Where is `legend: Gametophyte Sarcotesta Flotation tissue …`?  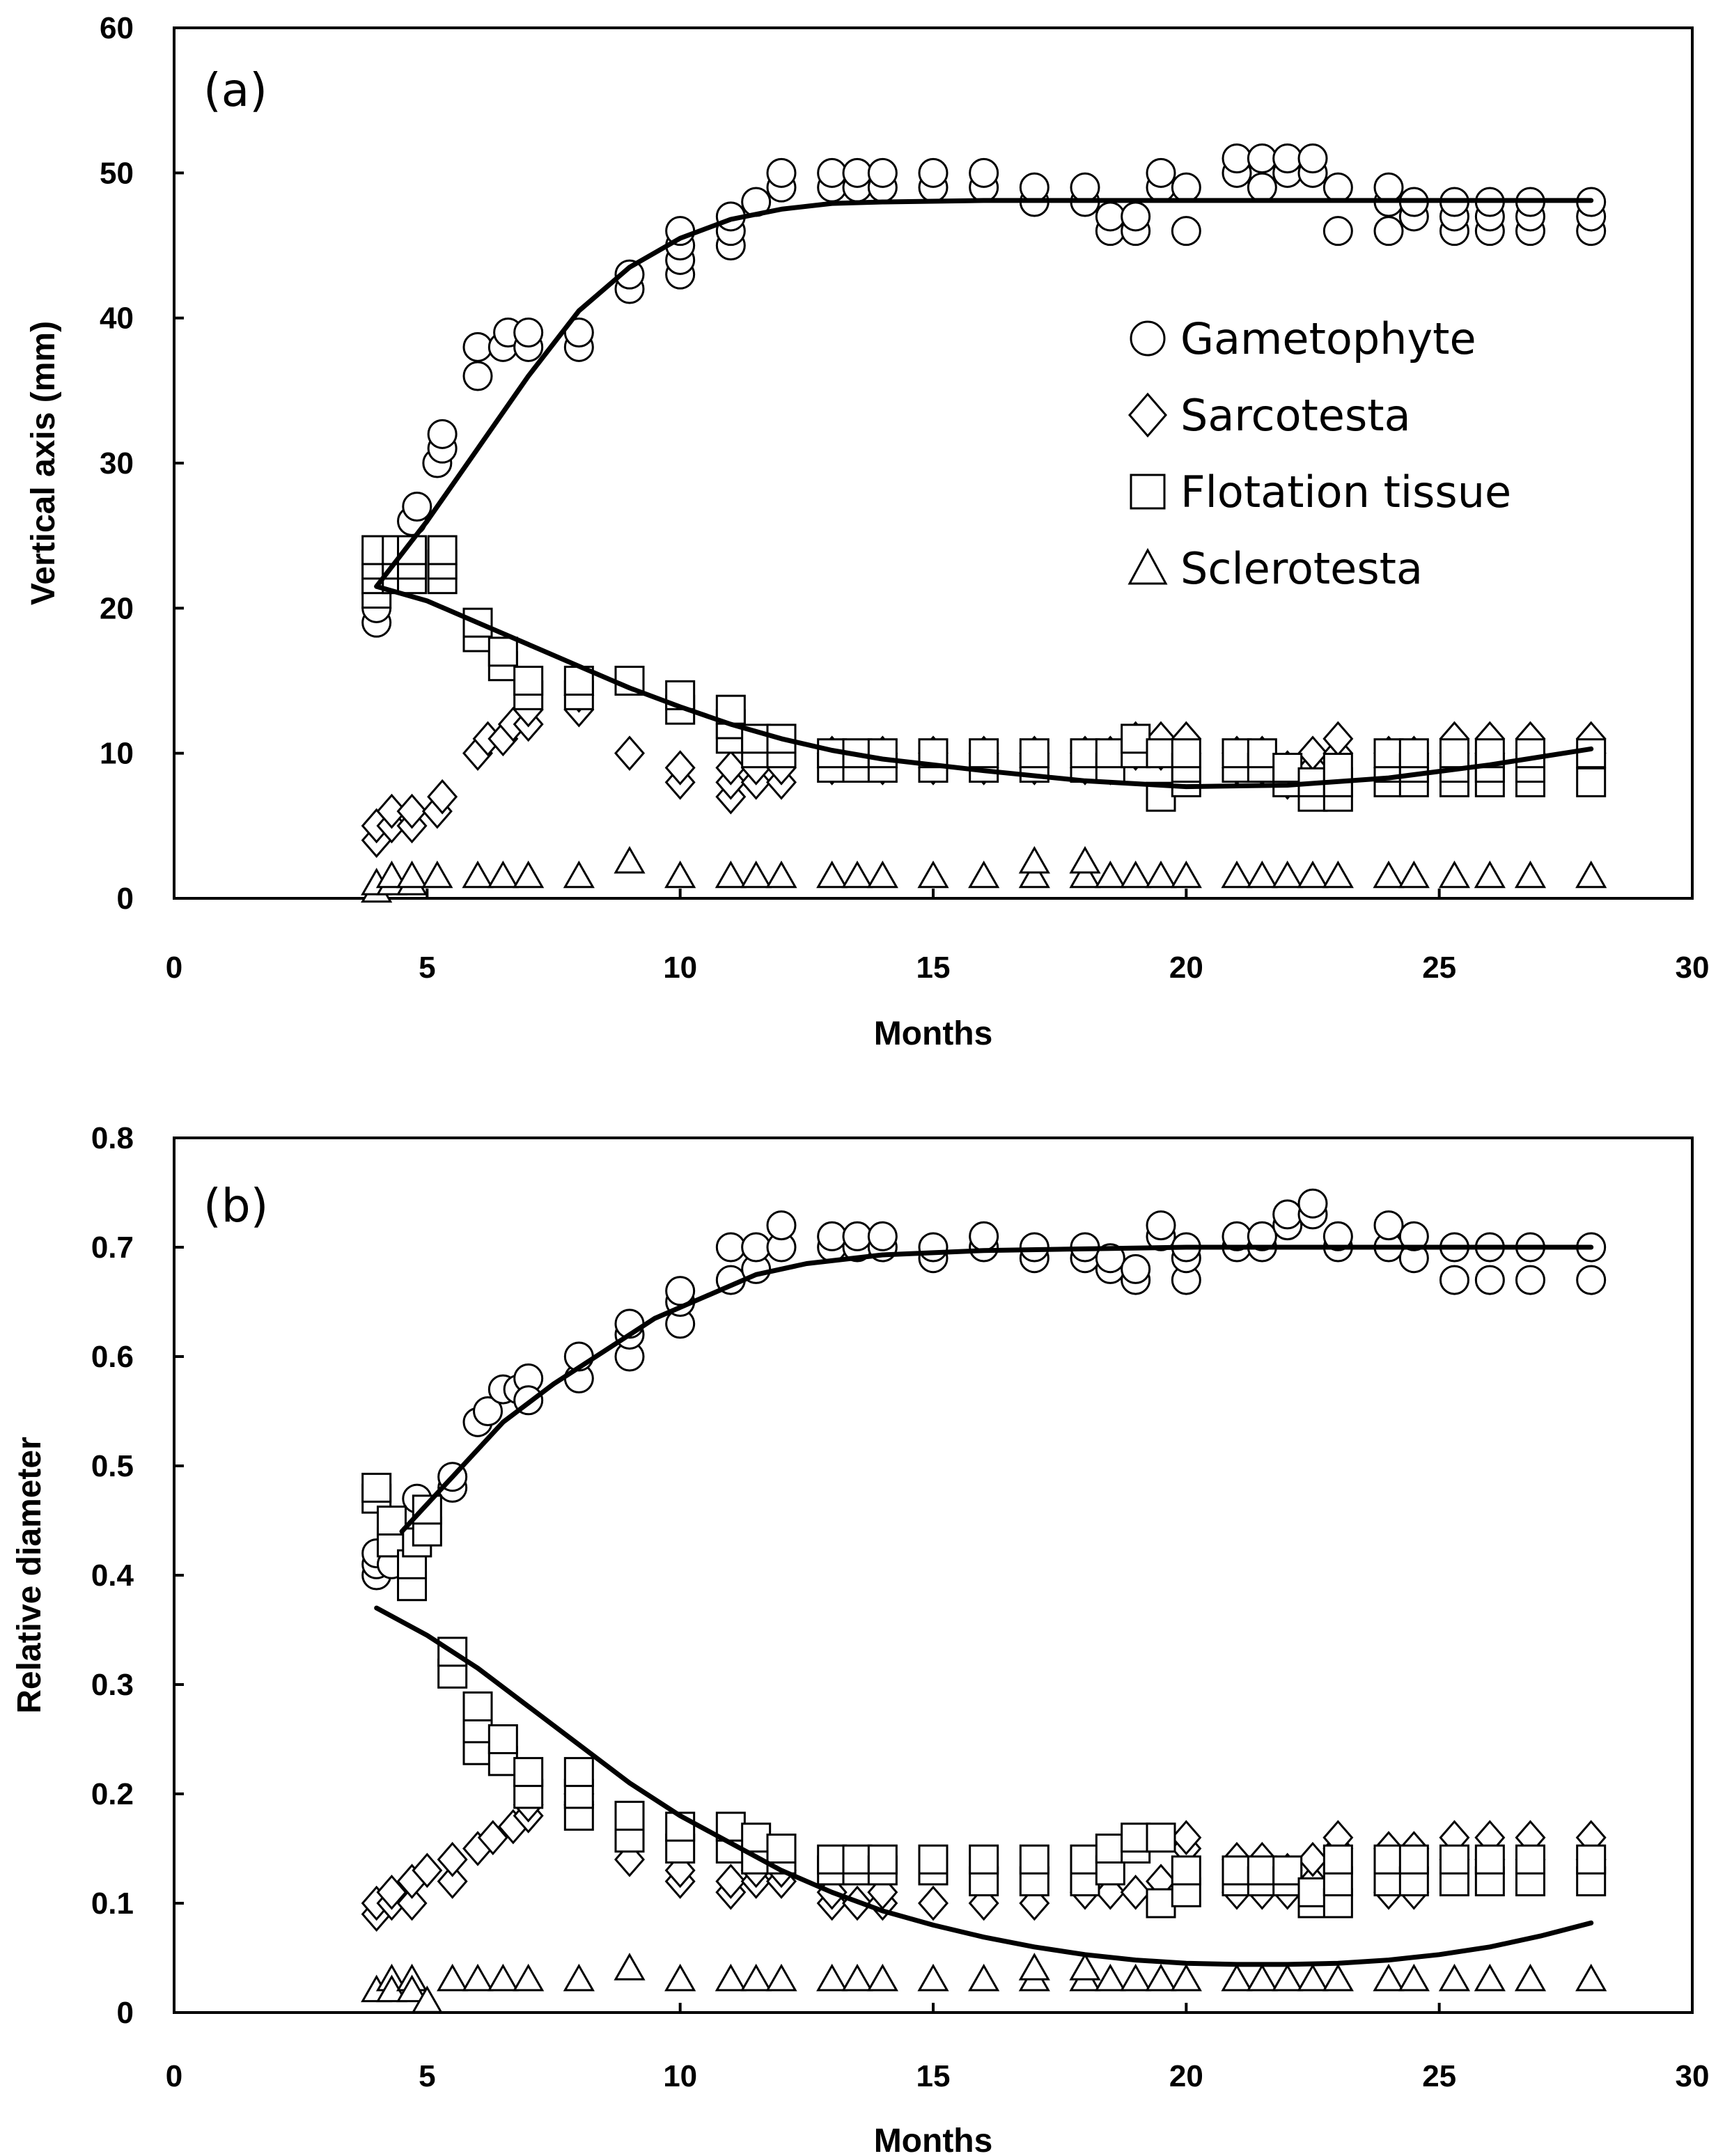 legend: Gametophyte Sarcotesta Flotation tissue … is located at coordinates (1319, 453).